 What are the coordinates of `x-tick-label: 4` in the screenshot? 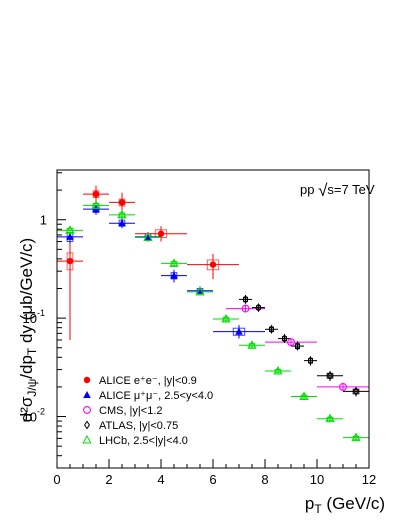 It's located at (160, 479).